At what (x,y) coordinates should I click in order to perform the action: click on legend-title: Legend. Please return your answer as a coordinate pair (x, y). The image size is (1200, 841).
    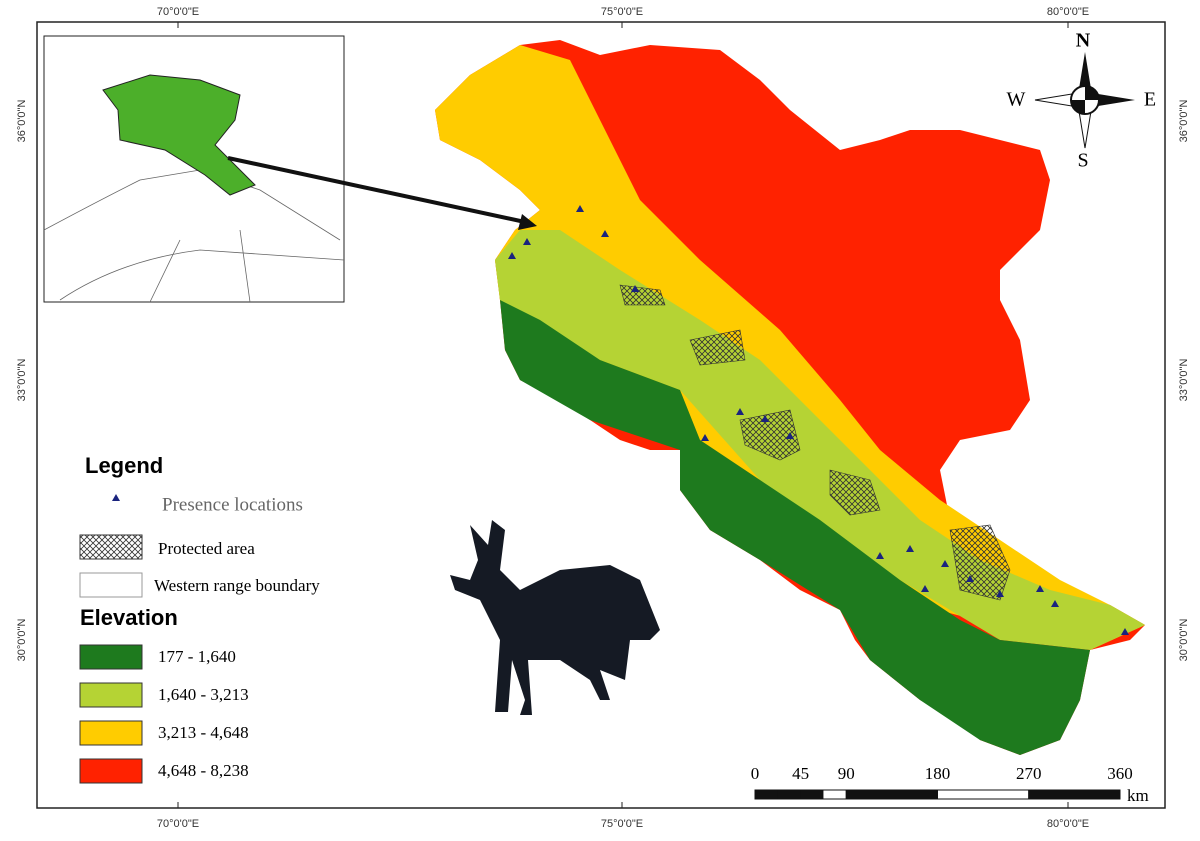
    Looking at the image, I should click on (124, 465).